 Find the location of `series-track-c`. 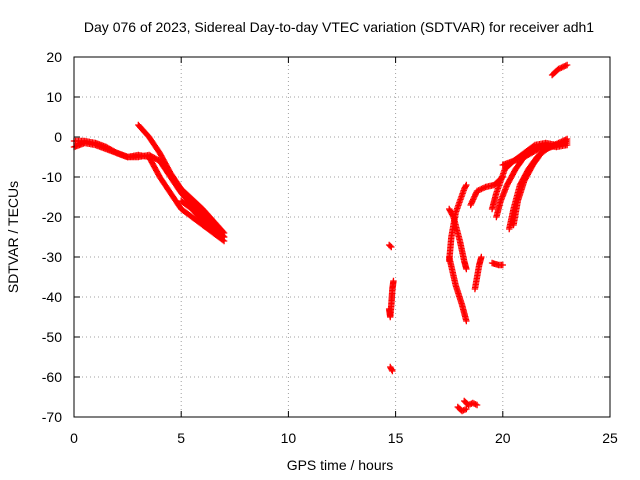

series-track-c is located at coordinates (181, 179).